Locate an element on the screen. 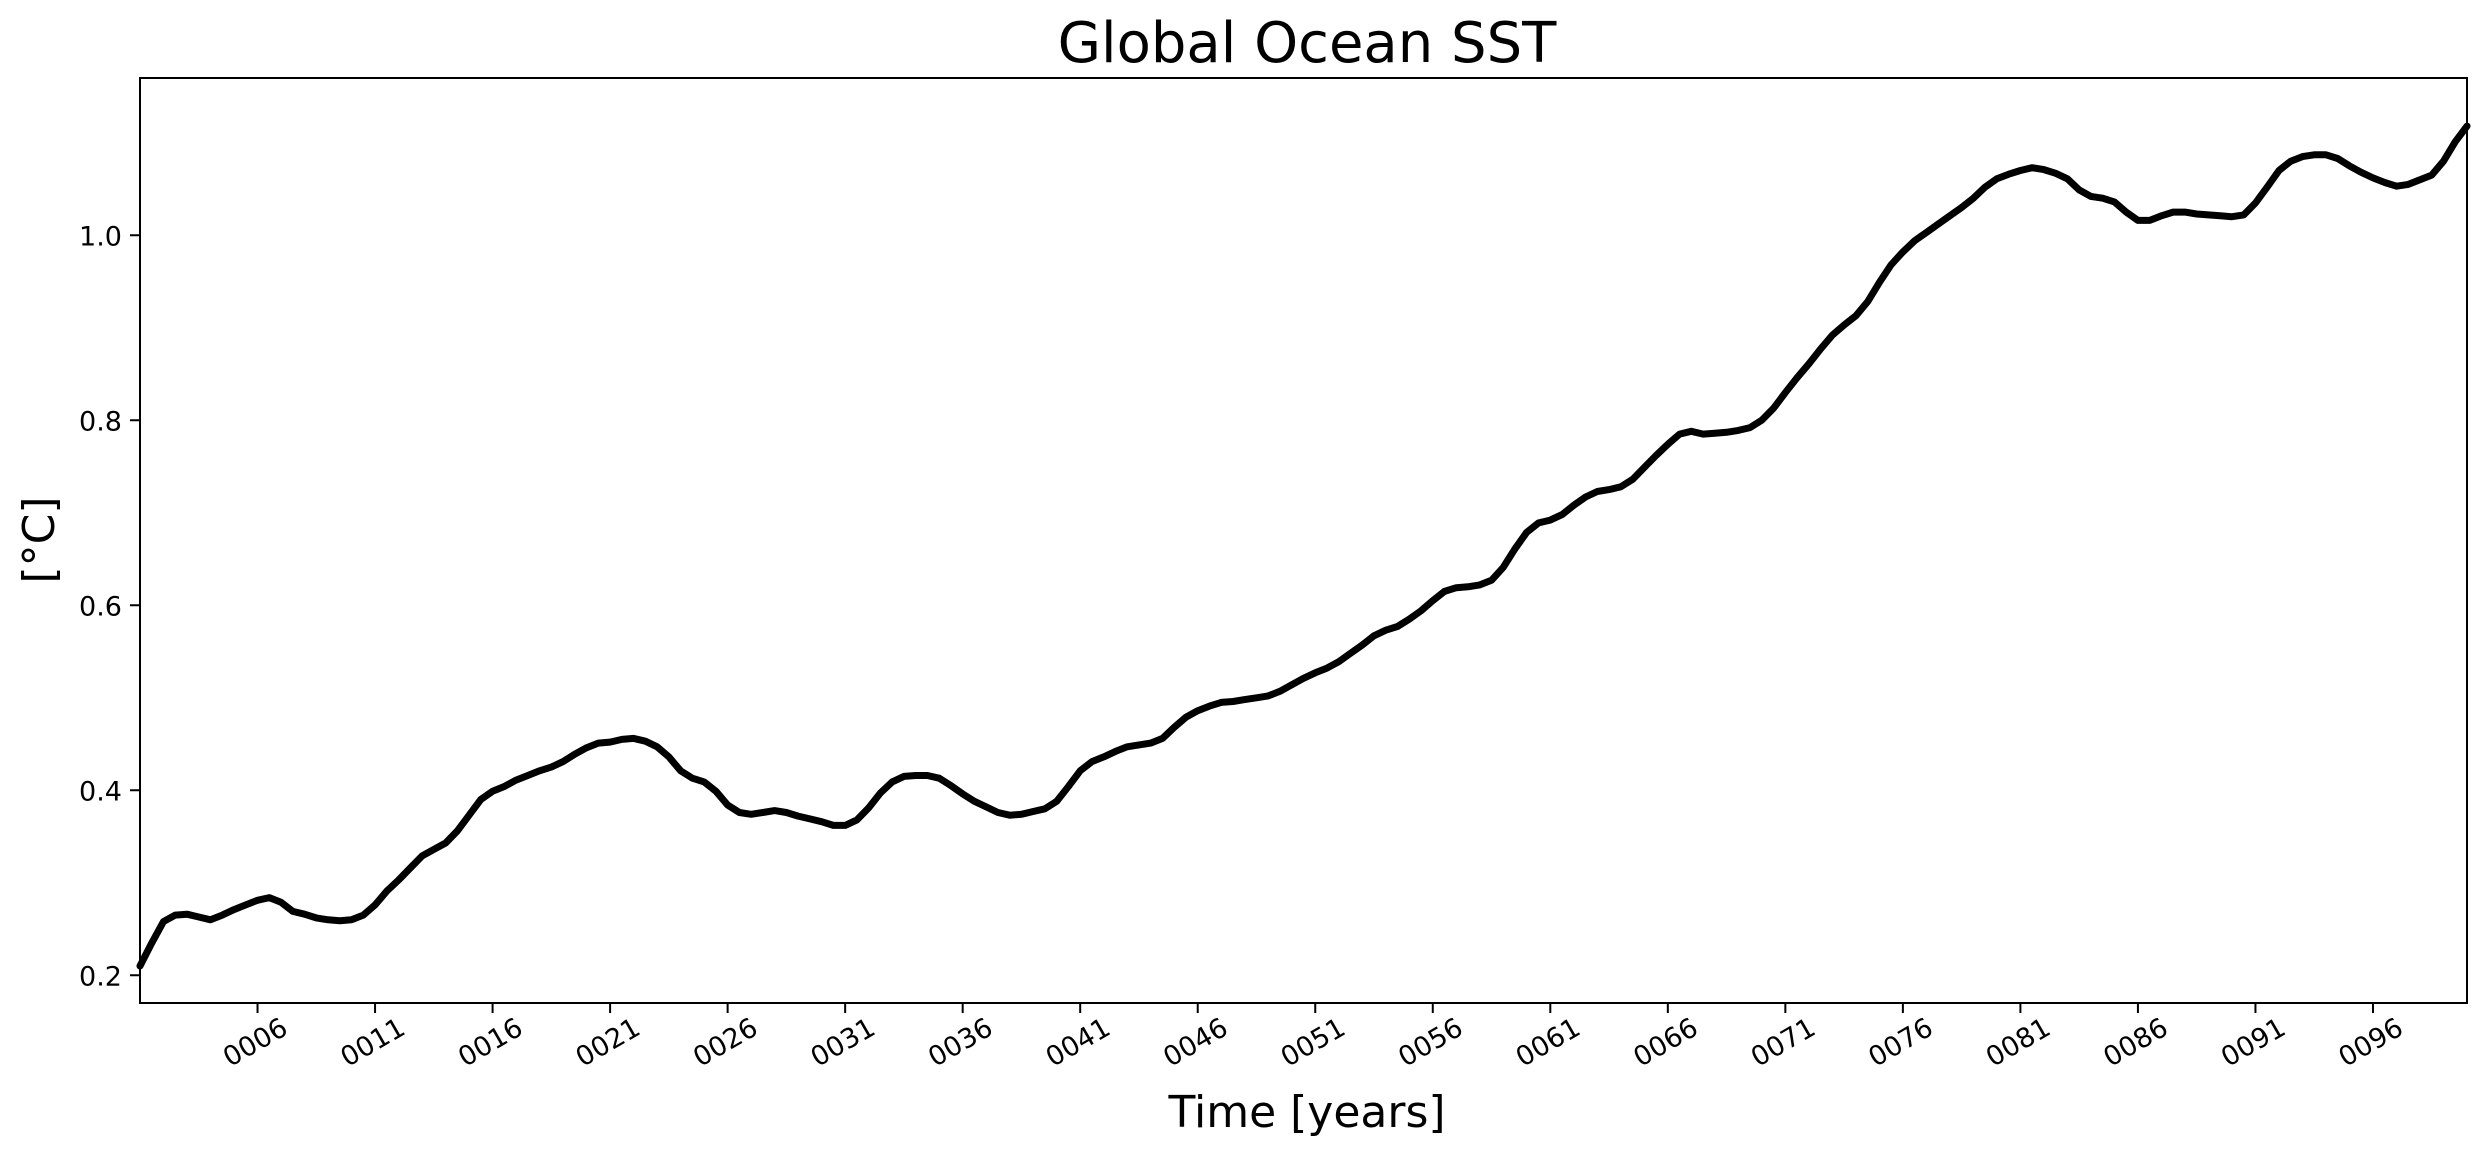 Image resolution: width=2487 pixels, height=1155 pixels. y-tick-label: 1.0 is located at coordinates (100, 236).